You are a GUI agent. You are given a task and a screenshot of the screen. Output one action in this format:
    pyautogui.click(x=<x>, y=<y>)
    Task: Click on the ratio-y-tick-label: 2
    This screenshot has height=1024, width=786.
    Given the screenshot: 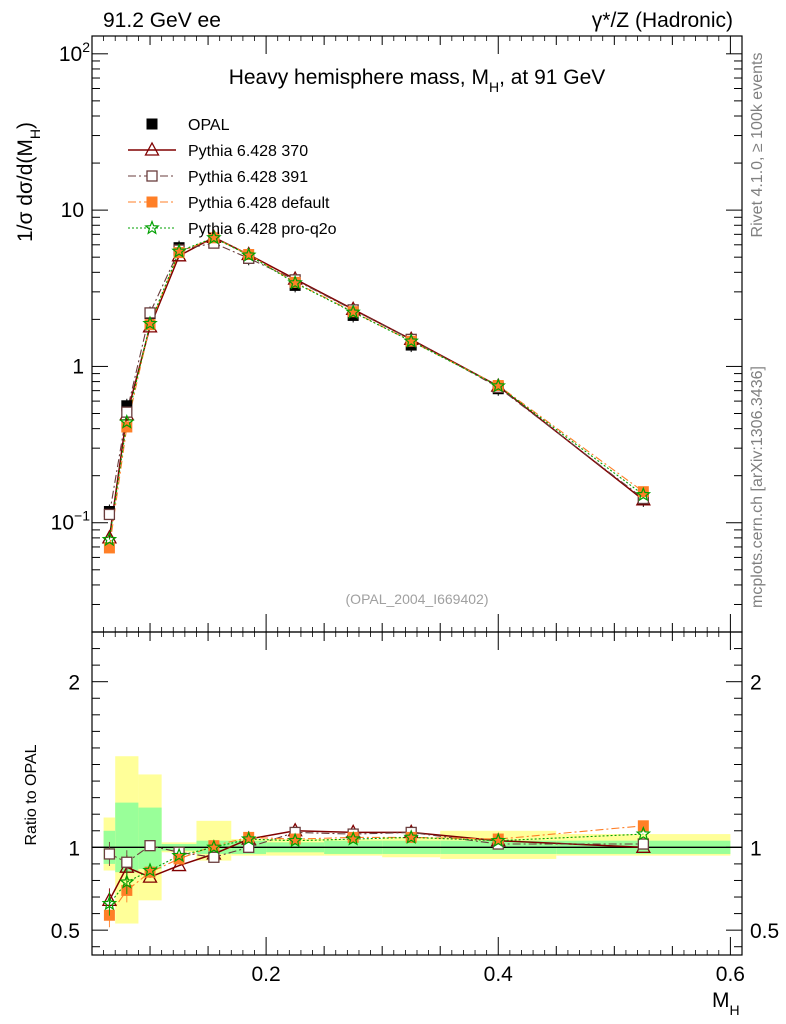 What is the action you would take?
    pyautogui.click(x=74, y=683)
    